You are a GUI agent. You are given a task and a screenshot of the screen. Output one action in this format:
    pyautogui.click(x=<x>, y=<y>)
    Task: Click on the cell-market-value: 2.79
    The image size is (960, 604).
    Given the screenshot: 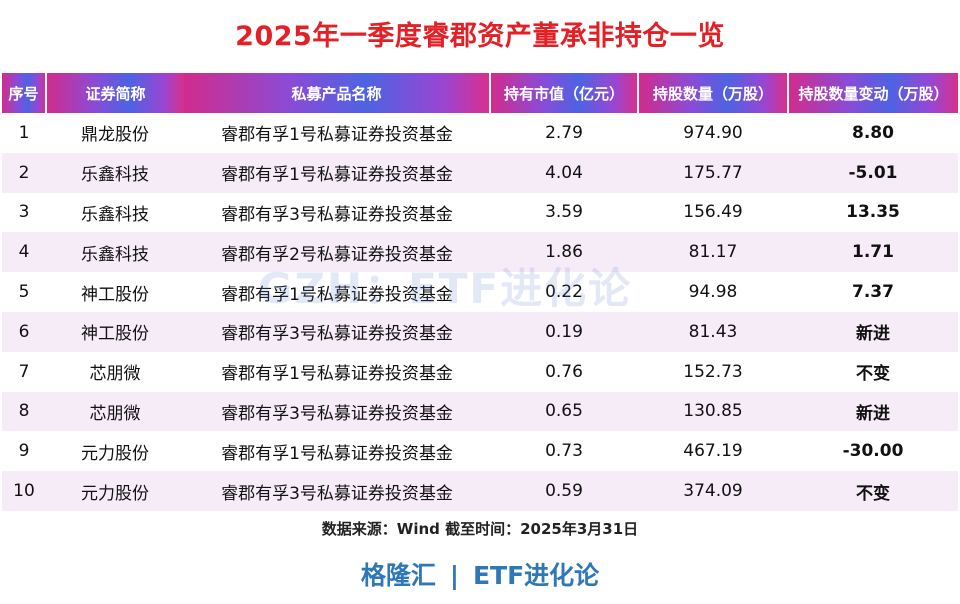 What is the action you would take?
    pyautogui.click(x=564, y=133)
    